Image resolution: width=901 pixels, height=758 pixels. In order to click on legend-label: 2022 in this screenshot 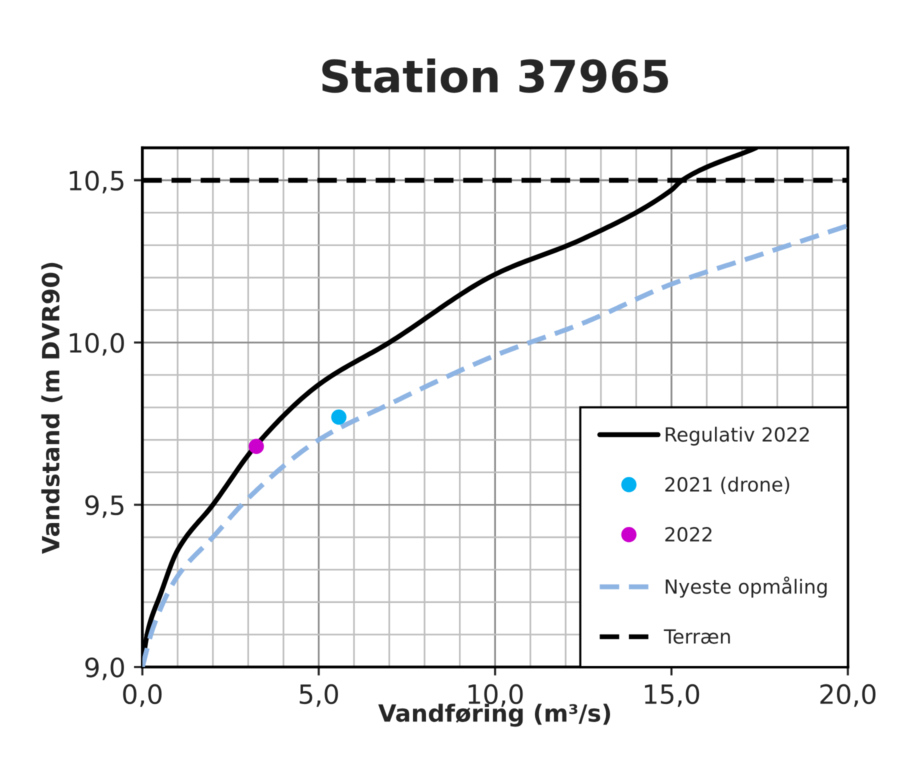, I will do `click(688, 534)`.